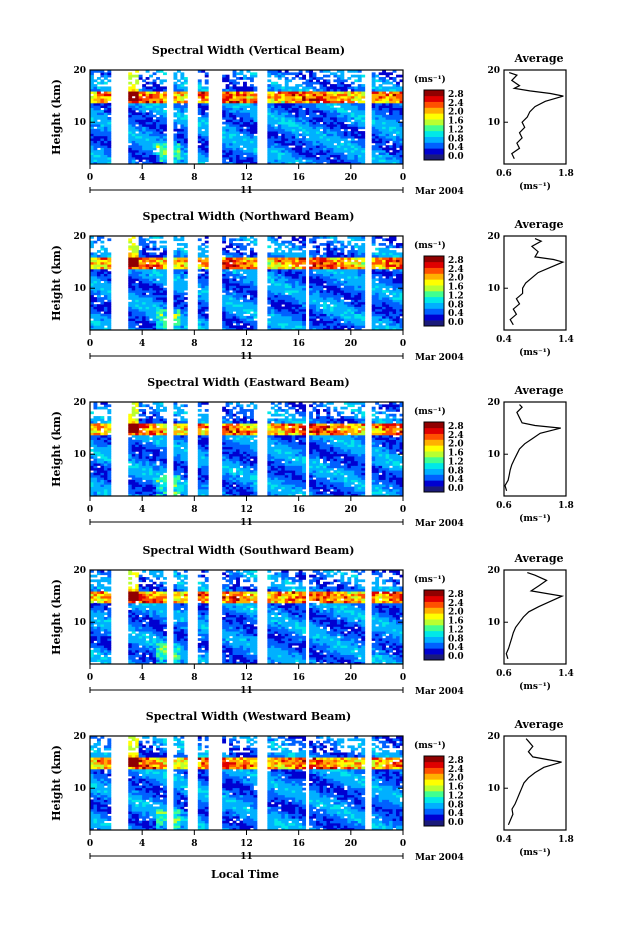 The image size is (620, 929). Describe the element at coordinates (246, 691) in the screenshot. I see `day-label: 11` at that location.